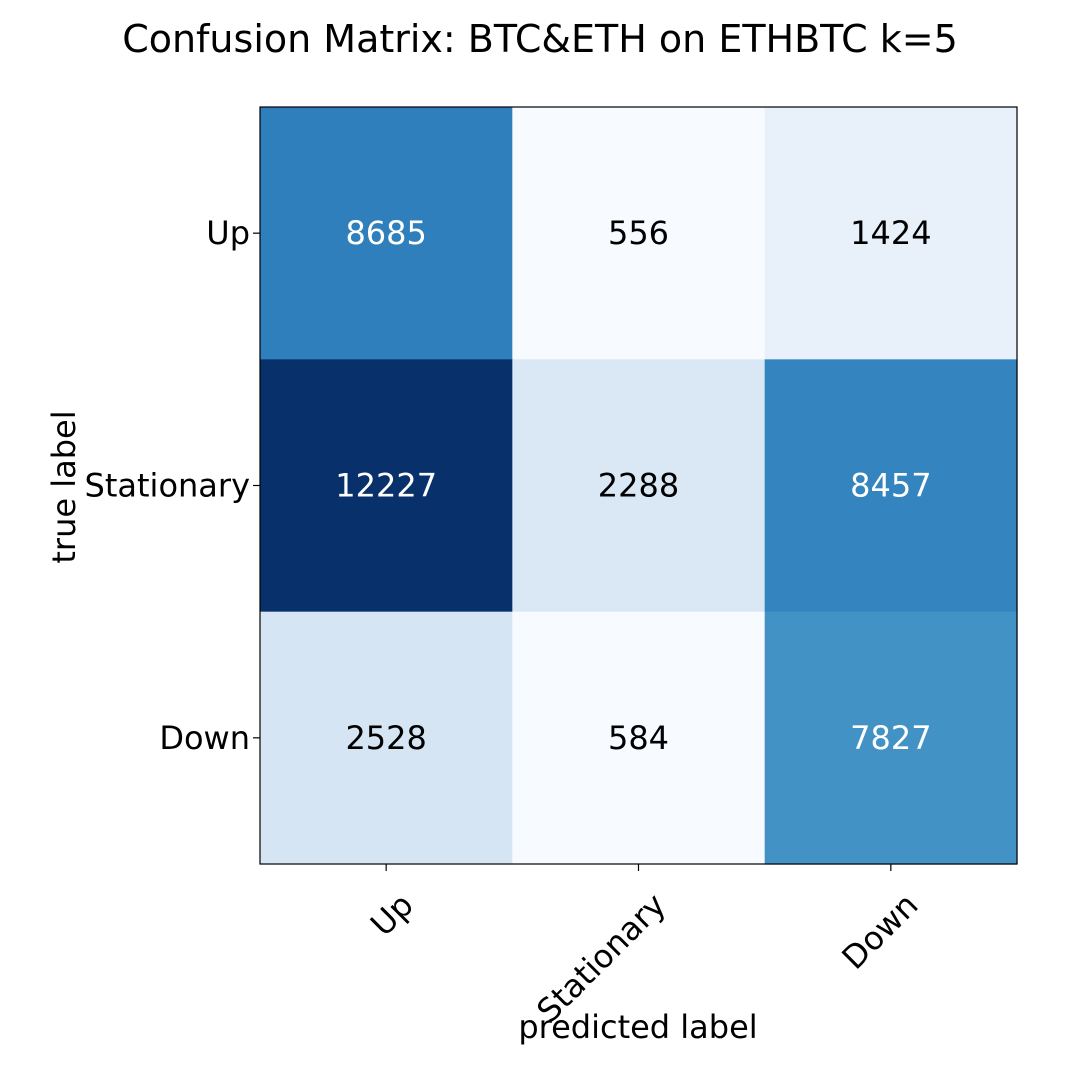  I want to click on cell-value-label: 8457, so click(890, 486).